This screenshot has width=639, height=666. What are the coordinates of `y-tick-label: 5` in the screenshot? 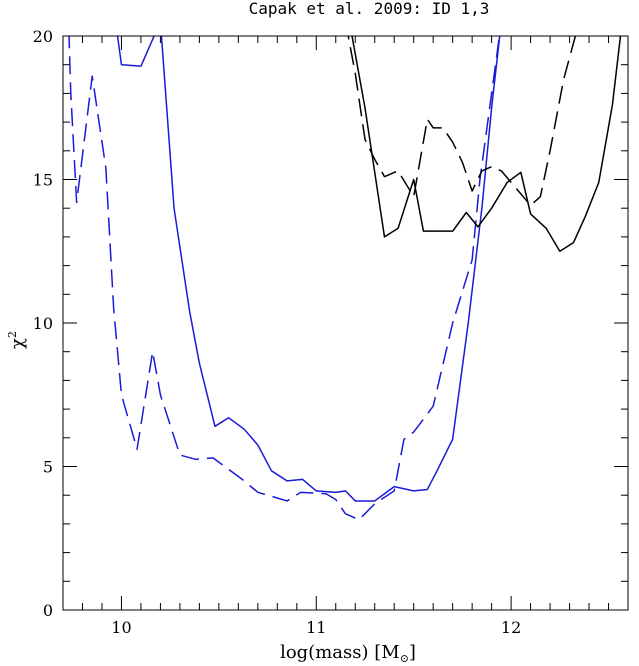 It's located at (48, 467).